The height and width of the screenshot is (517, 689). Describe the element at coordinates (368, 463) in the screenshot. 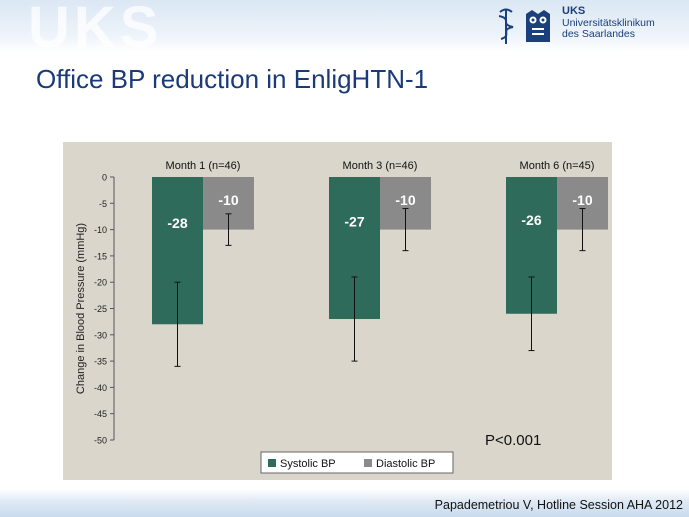

I see `legend-swatch-diastolic` at that location.